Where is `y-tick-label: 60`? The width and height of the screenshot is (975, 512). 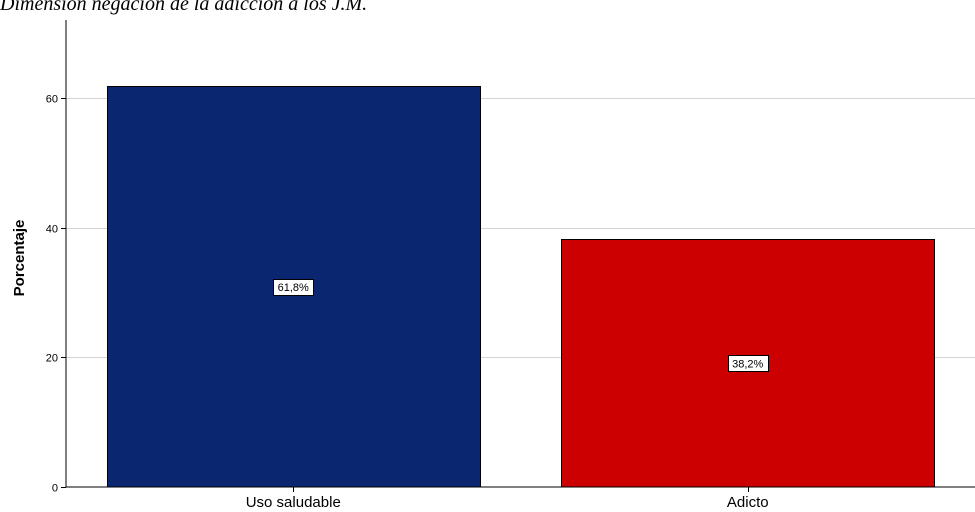 y-tick-label: 60 is located at coordinates (52, 100).